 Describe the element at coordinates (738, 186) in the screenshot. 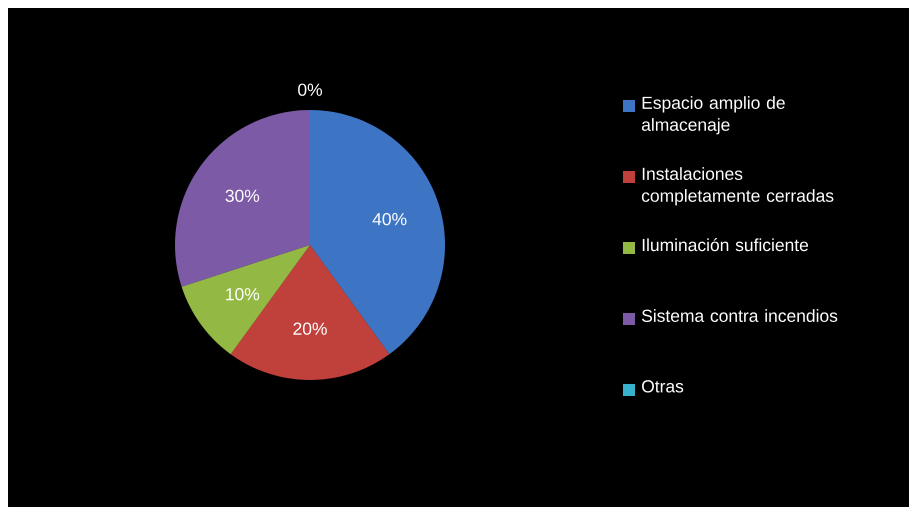

I see `legend-label: Instalaciones completamente cerradas` at that location.